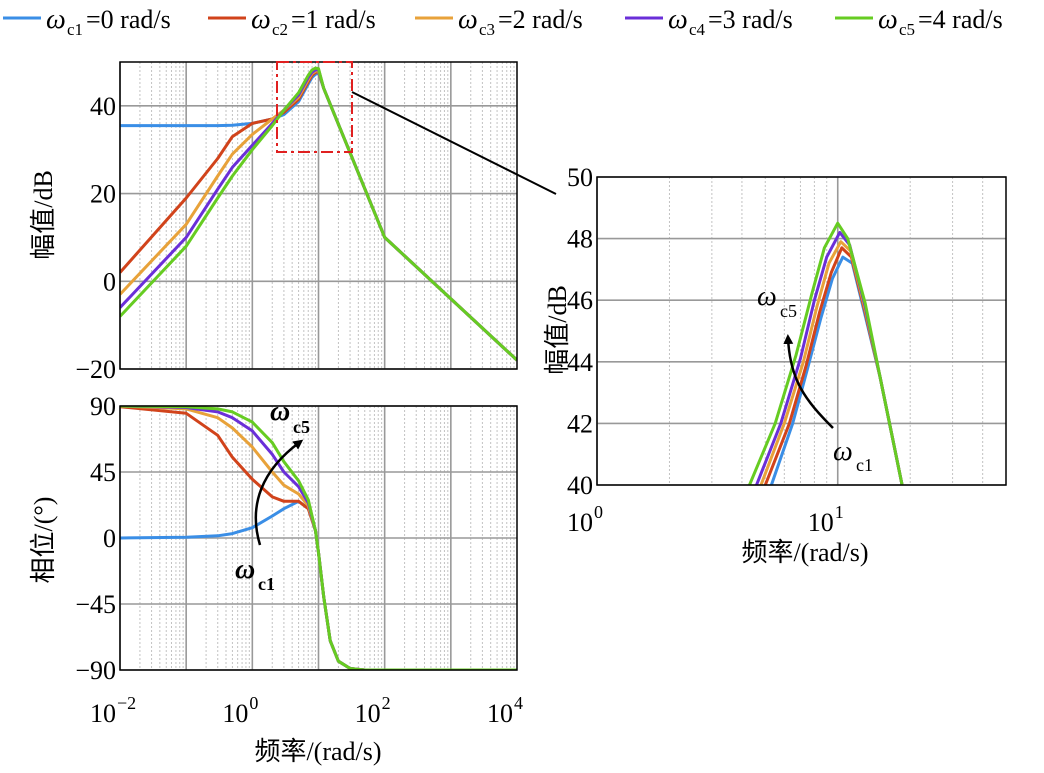  I want to click on ytick-label: −45, so click(95, 604).